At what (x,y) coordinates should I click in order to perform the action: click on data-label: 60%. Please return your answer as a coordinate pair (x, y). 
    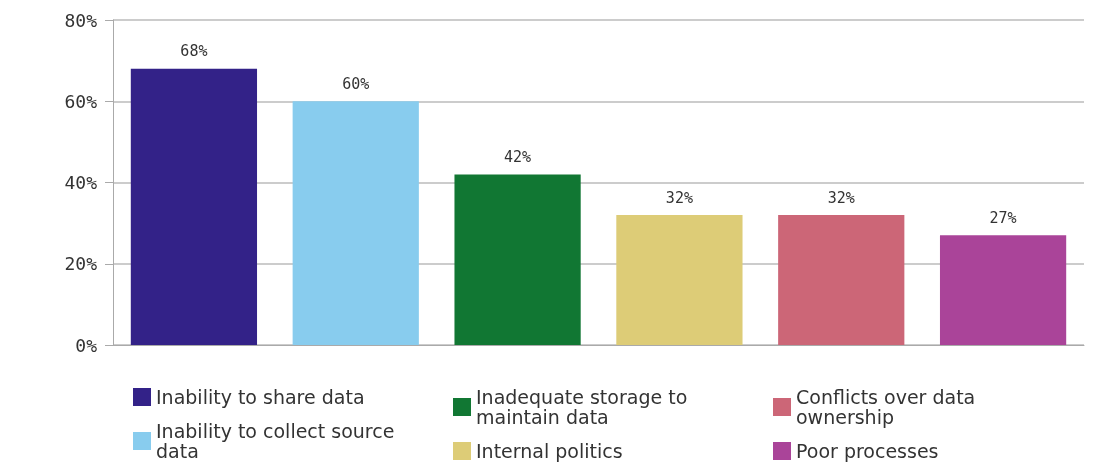
    Looking at the image, I should click on (356, 83).